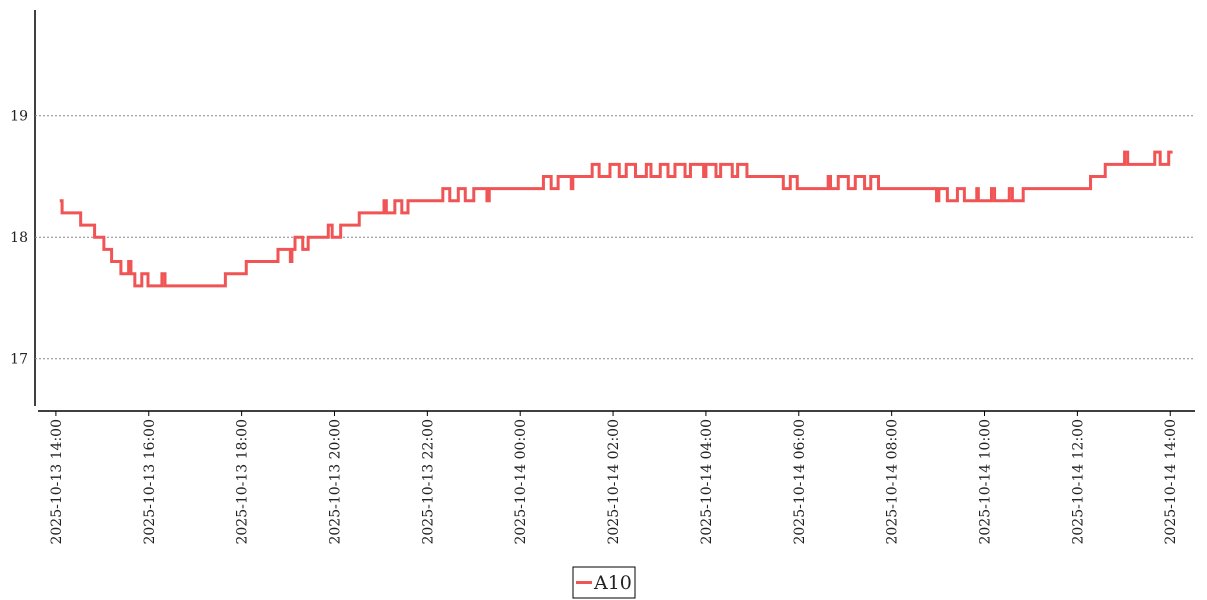 Image resolution: width=1207 pixels, height=600 pixels. I want to click on x-tick-label: 2025-10-13 14:00, so click(57, 482).